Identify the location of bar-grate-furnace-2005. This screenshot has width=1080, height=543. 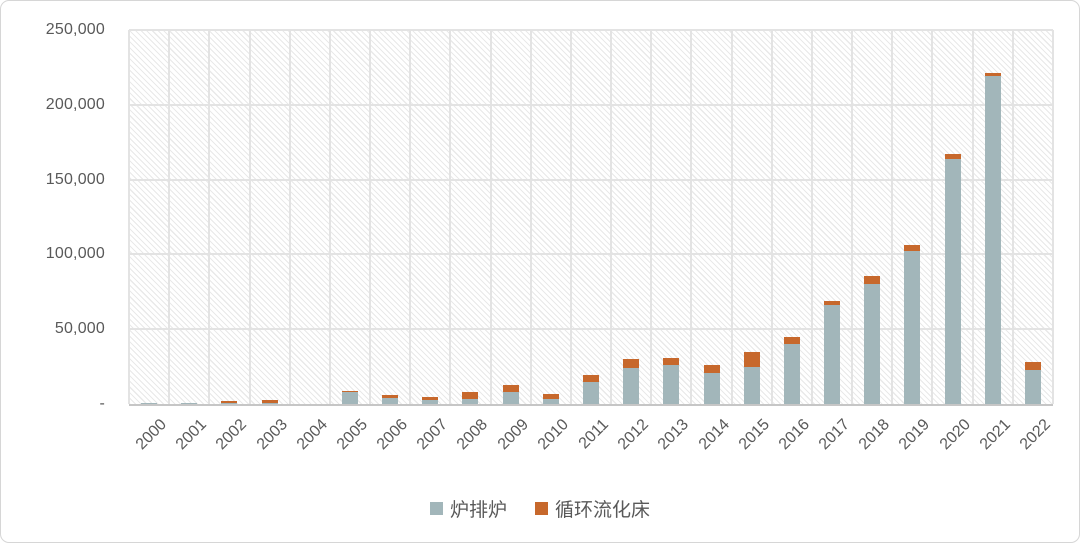
(350, 398).